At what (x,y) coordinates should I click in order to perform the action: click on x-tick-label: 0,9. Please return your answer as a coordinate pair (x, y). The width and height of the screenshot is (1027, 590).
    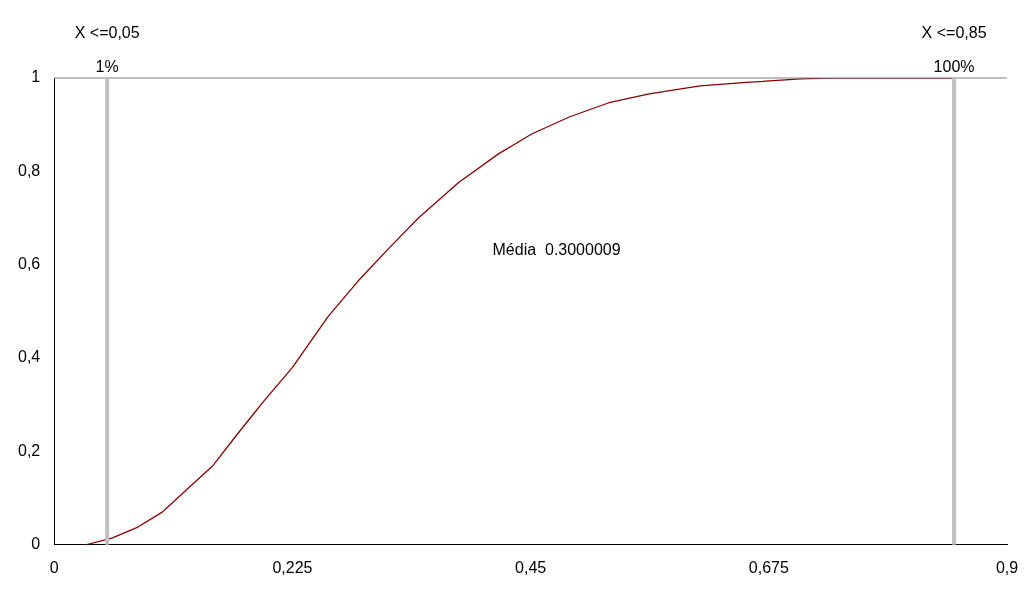
    Looking at the image, I should click on (1007, 567).